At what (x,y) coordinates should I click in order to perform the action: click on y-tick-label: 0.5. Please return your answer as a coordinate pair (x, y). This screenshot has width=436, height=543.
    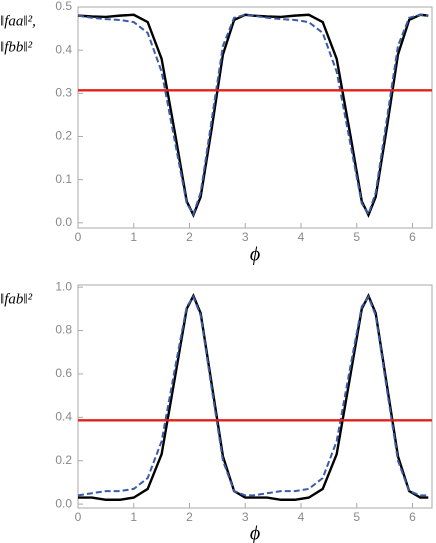
    Looking at the image, I should click on (63, 6).